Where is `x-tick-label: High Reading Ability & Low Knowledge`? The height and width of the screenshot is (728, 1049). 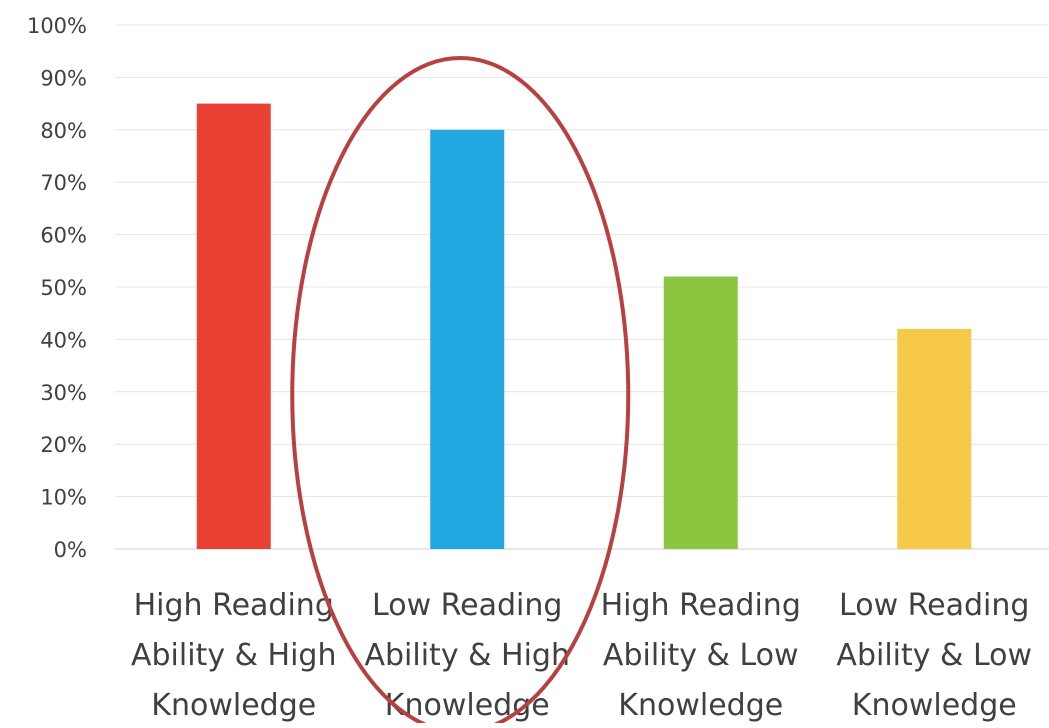
x-tick-label: High Reading Ability & Low Knowledge is located at coordinates (701, 655).